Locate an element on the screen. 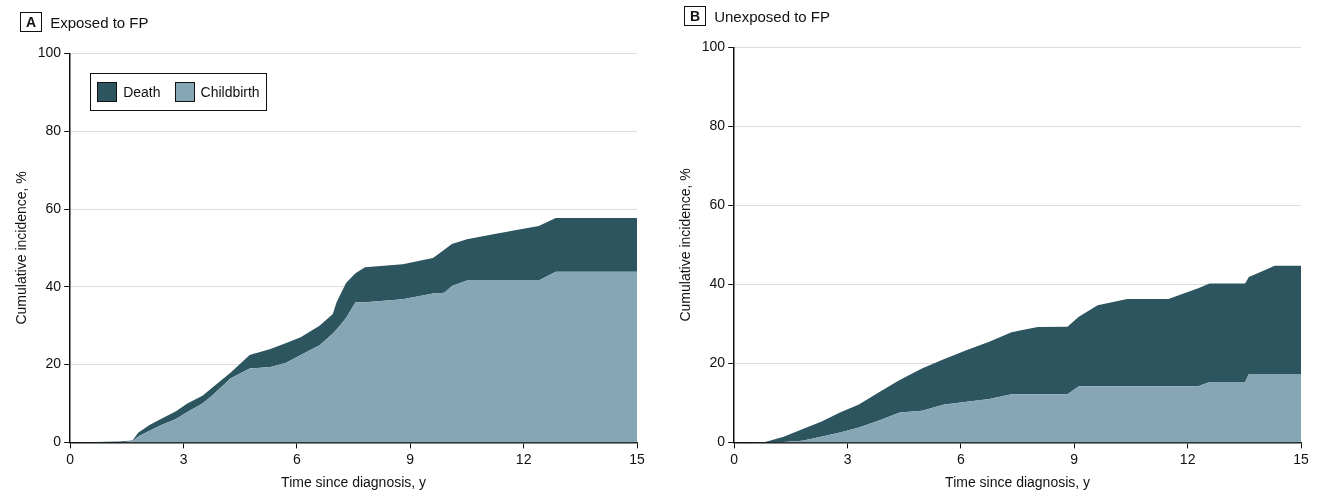 This screenshot has height=490, width=1319. text: A is located at coordinates (31, 22).